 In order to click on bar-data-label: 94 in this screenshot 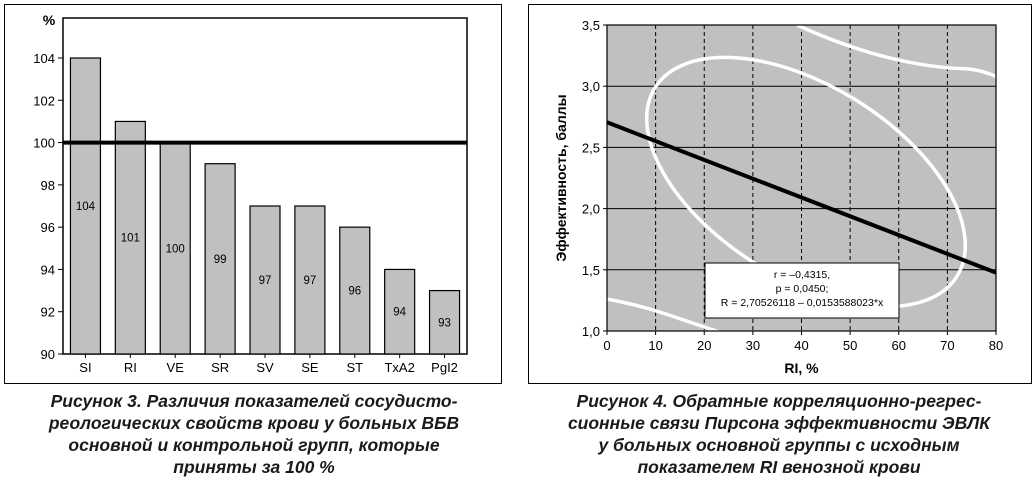, I will do `click(399, 313)`.